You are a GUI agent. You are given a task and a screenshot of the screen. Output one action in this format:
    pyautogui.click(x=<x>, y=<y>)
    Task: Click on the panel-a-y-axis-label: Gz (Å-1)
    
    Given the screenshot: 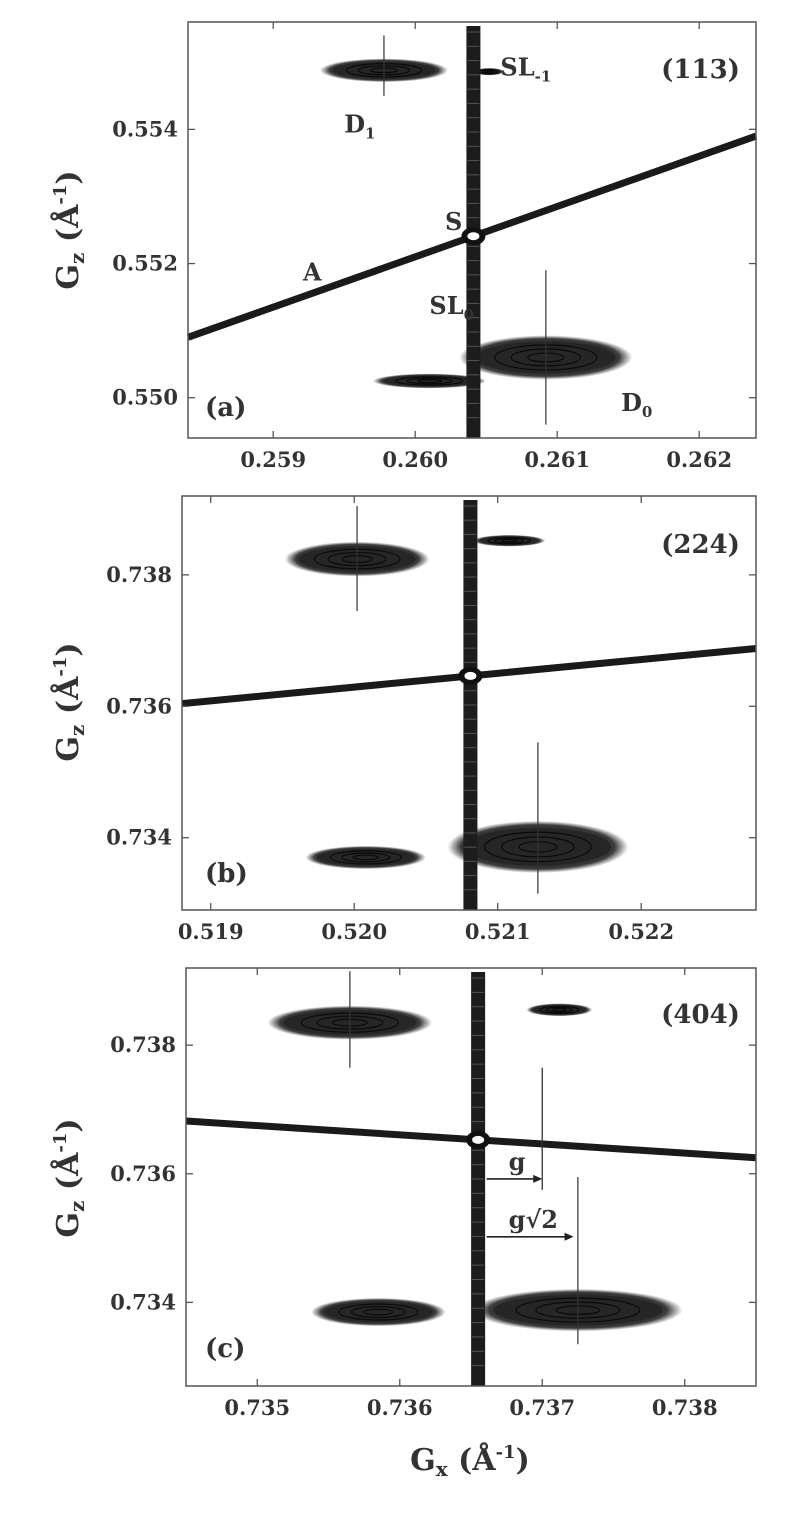 What is the action you would take?
    pyautogui.click(x=69, y=229)
    